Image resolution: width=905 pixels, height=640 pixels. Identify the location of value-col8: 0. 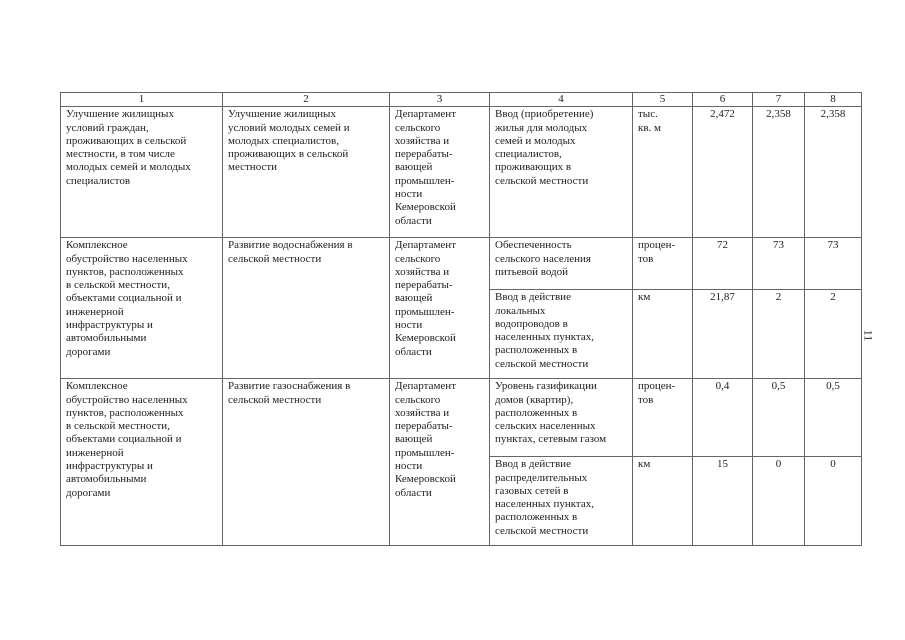
(833, 501).